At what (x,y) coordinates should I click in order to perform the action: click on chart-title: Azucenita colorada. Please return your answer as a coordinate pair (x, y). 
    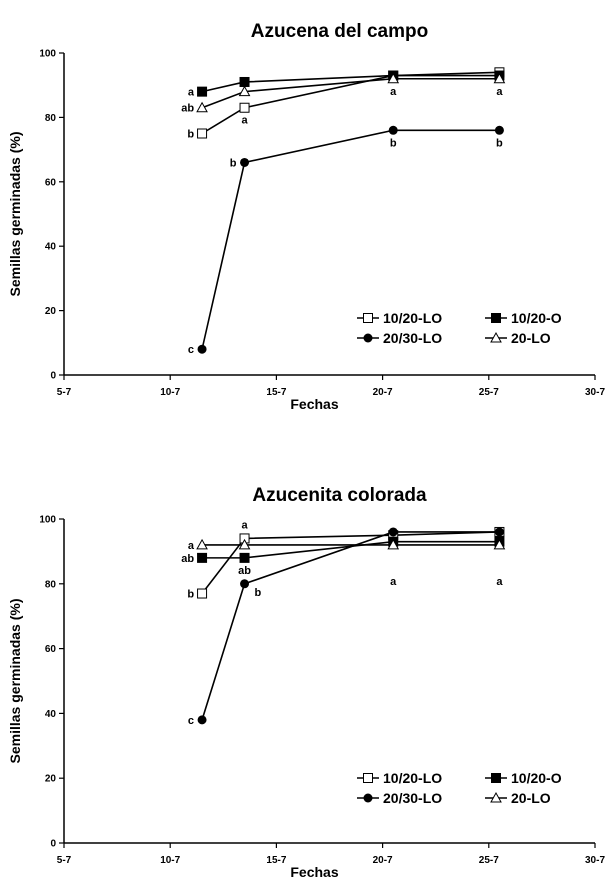
    Looking at the image, I should click on (339, 495).